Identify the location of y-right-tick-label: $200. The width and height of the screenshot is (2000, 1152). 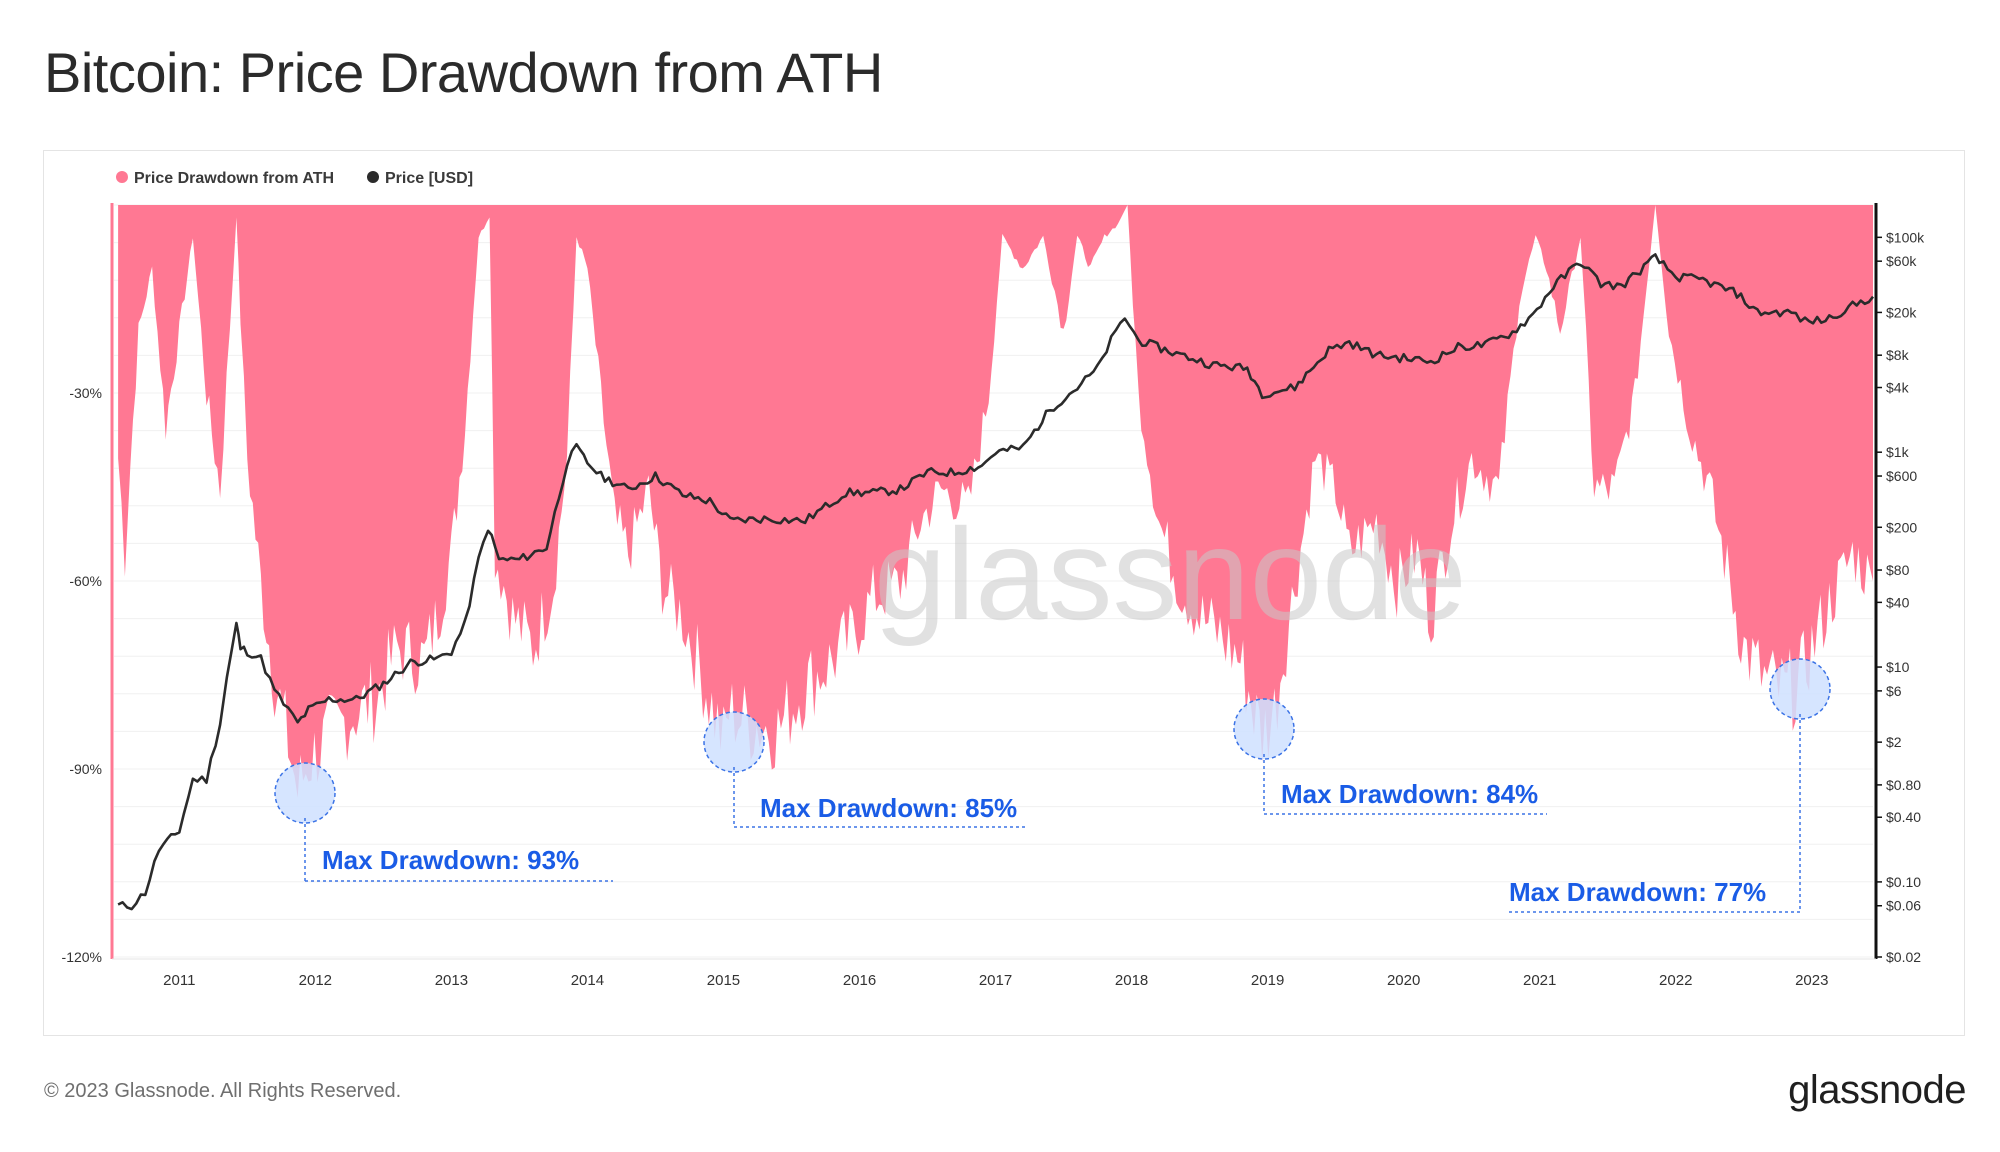
(1901, 527).